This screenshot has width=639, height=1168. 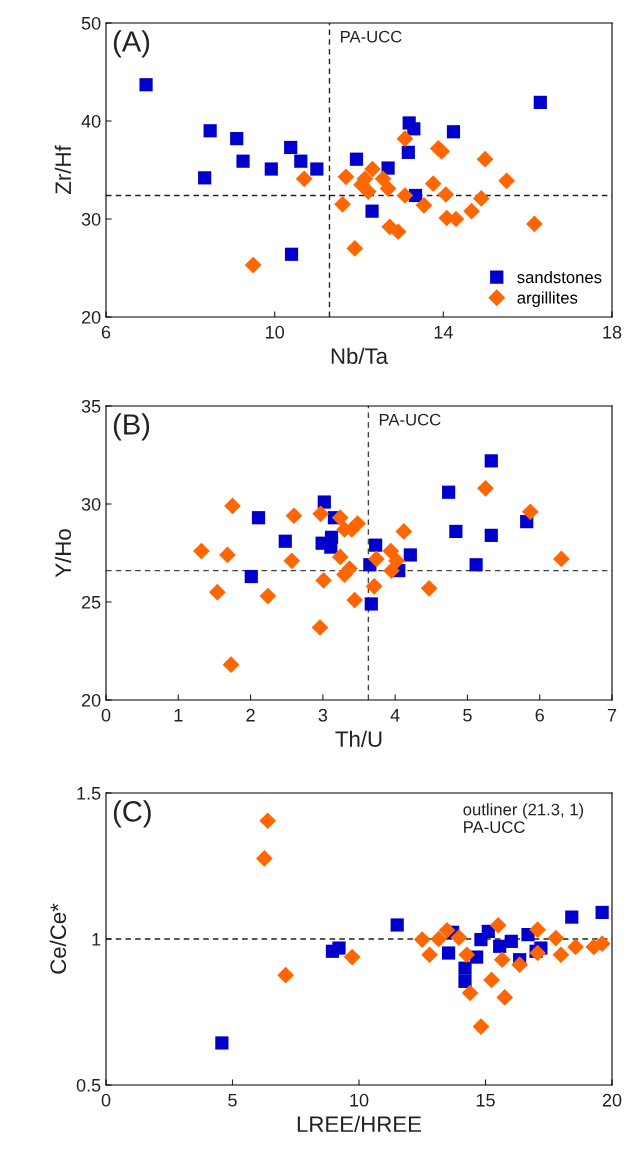 What do you see at coordinates (275, 332) in the screenshot?
I see `x-tick-label: 10` at bounding box center [275, 332].